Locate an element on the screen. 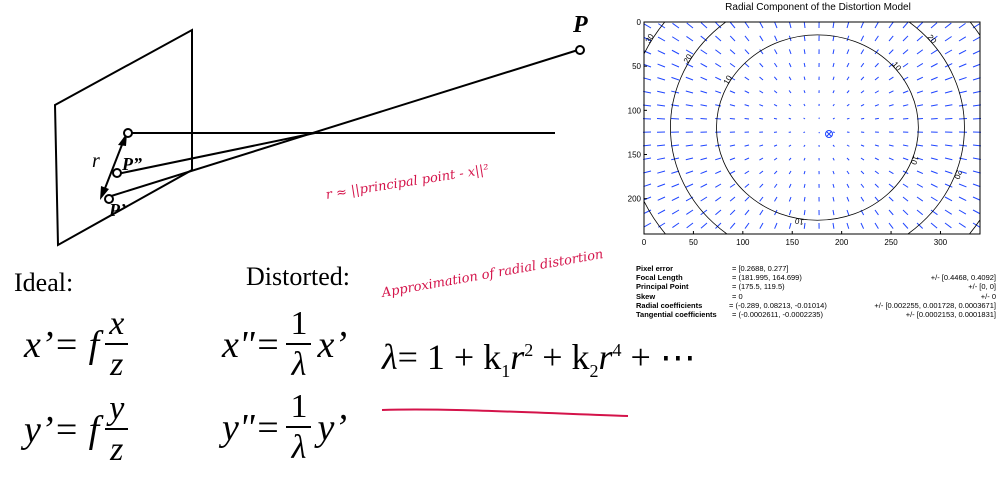 Image resolution: width=1001 pixels, height=477 pixels. ideal-title: Ideal: is located at coordinates (43, 283).